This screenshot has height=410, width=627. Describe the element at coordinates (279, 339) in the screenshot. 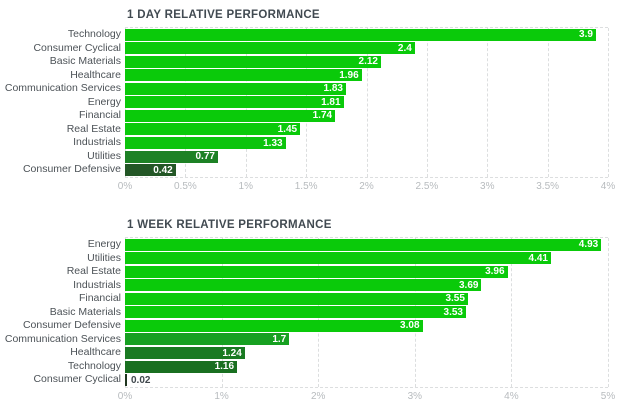

I see `bar-value-label: 1.7` at that location.